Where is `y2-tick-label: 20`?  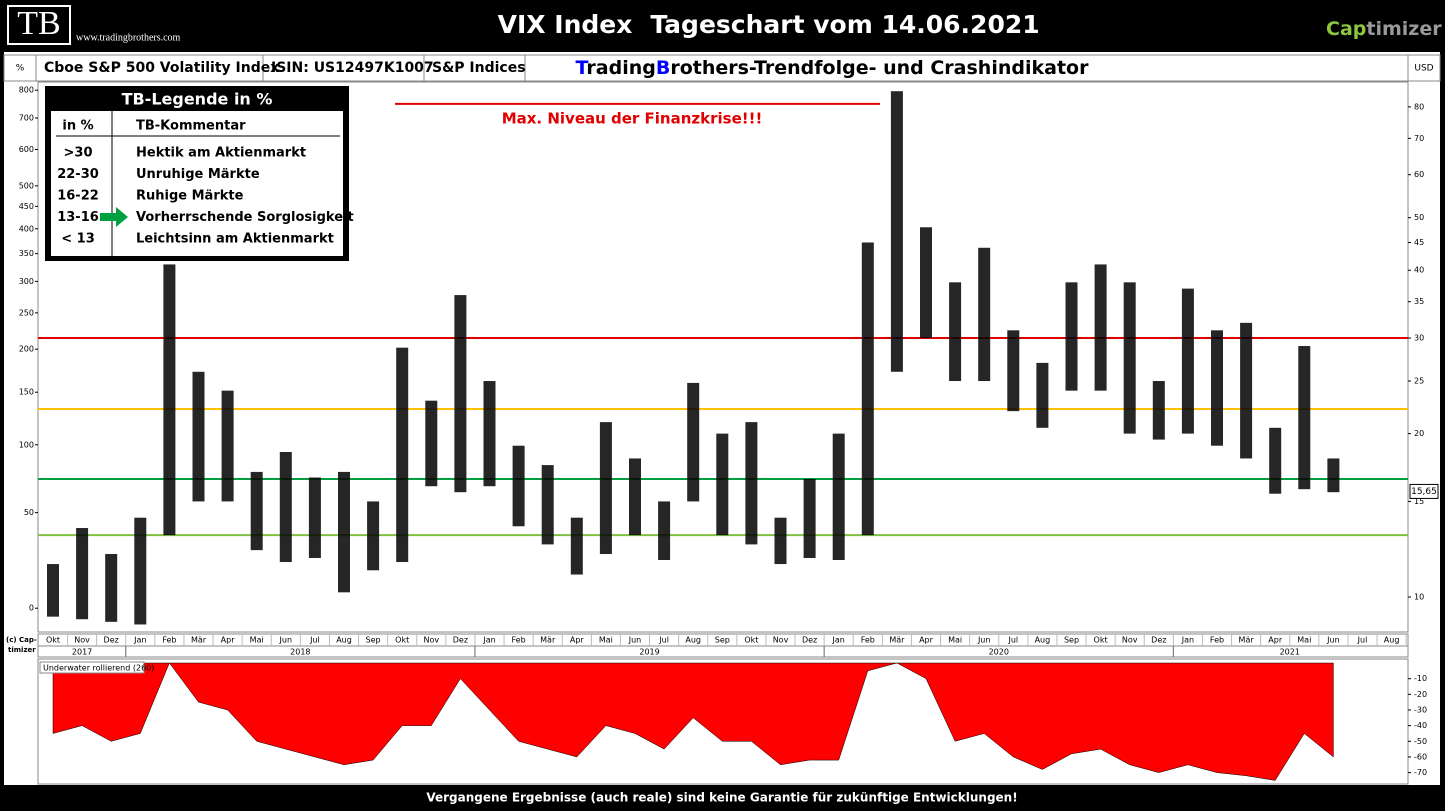
y2-tick-label: 20 is located at coordinates (1419, 433).